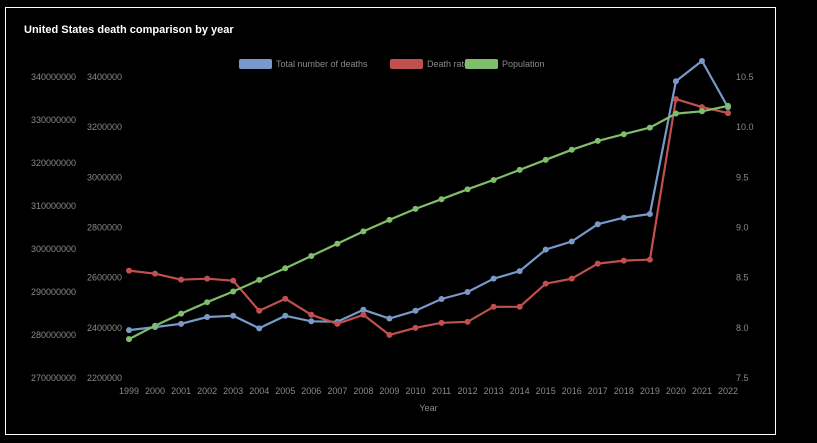  I want to click on x-axis-tick: 1999, so click(129, 391).